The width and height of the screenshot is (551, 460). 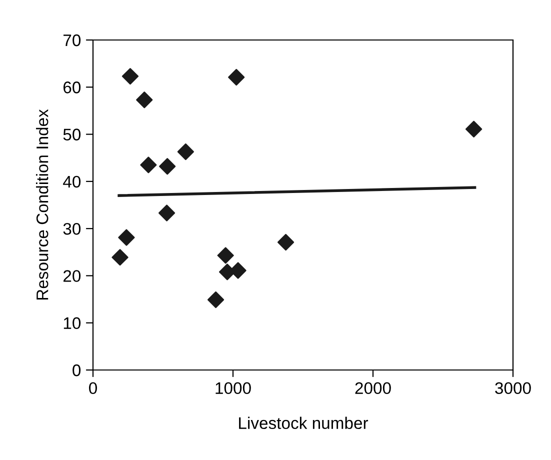 What do you see at coordinates (76, 370) in the screenshot?
I see `y-tick-label: 0` at bounding box center [76, 370].